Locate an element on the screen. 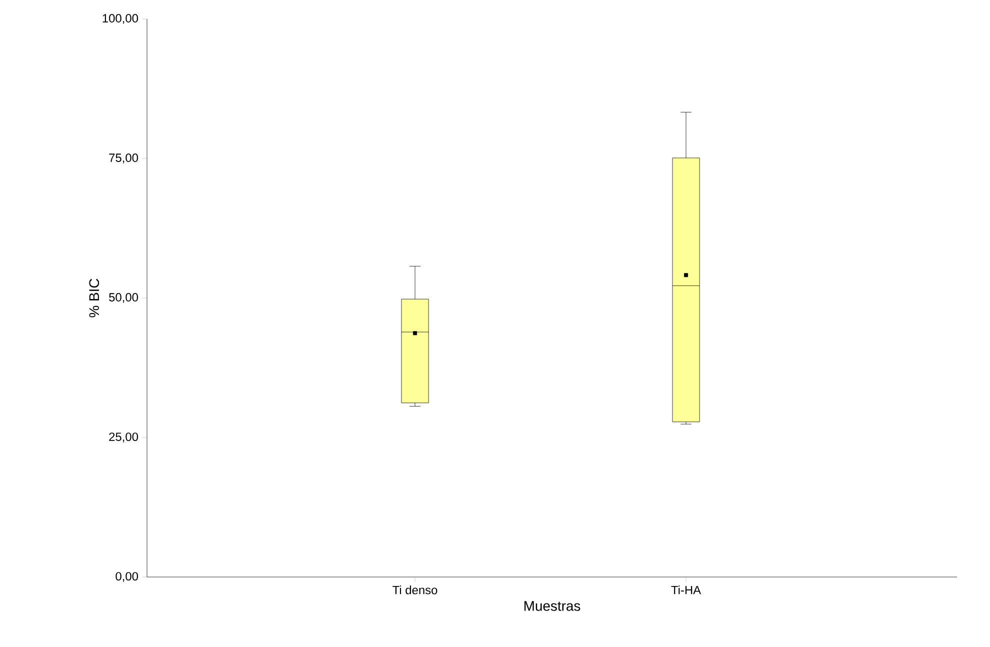 This screenshot has width=990, height=647. y-axis-title: % BIC is located at coordinates (94, 298).